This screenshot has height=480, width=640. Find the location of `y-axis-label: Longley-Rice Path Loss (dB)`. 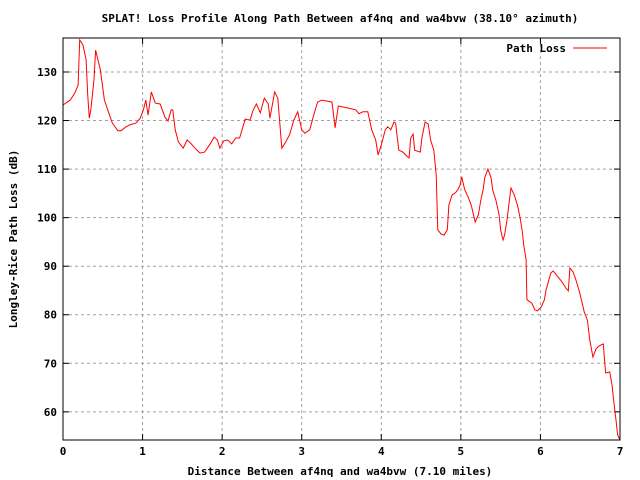

y-axis-label: Longley-Rice Path Loss (dB) is located at coordinates (13, 239).